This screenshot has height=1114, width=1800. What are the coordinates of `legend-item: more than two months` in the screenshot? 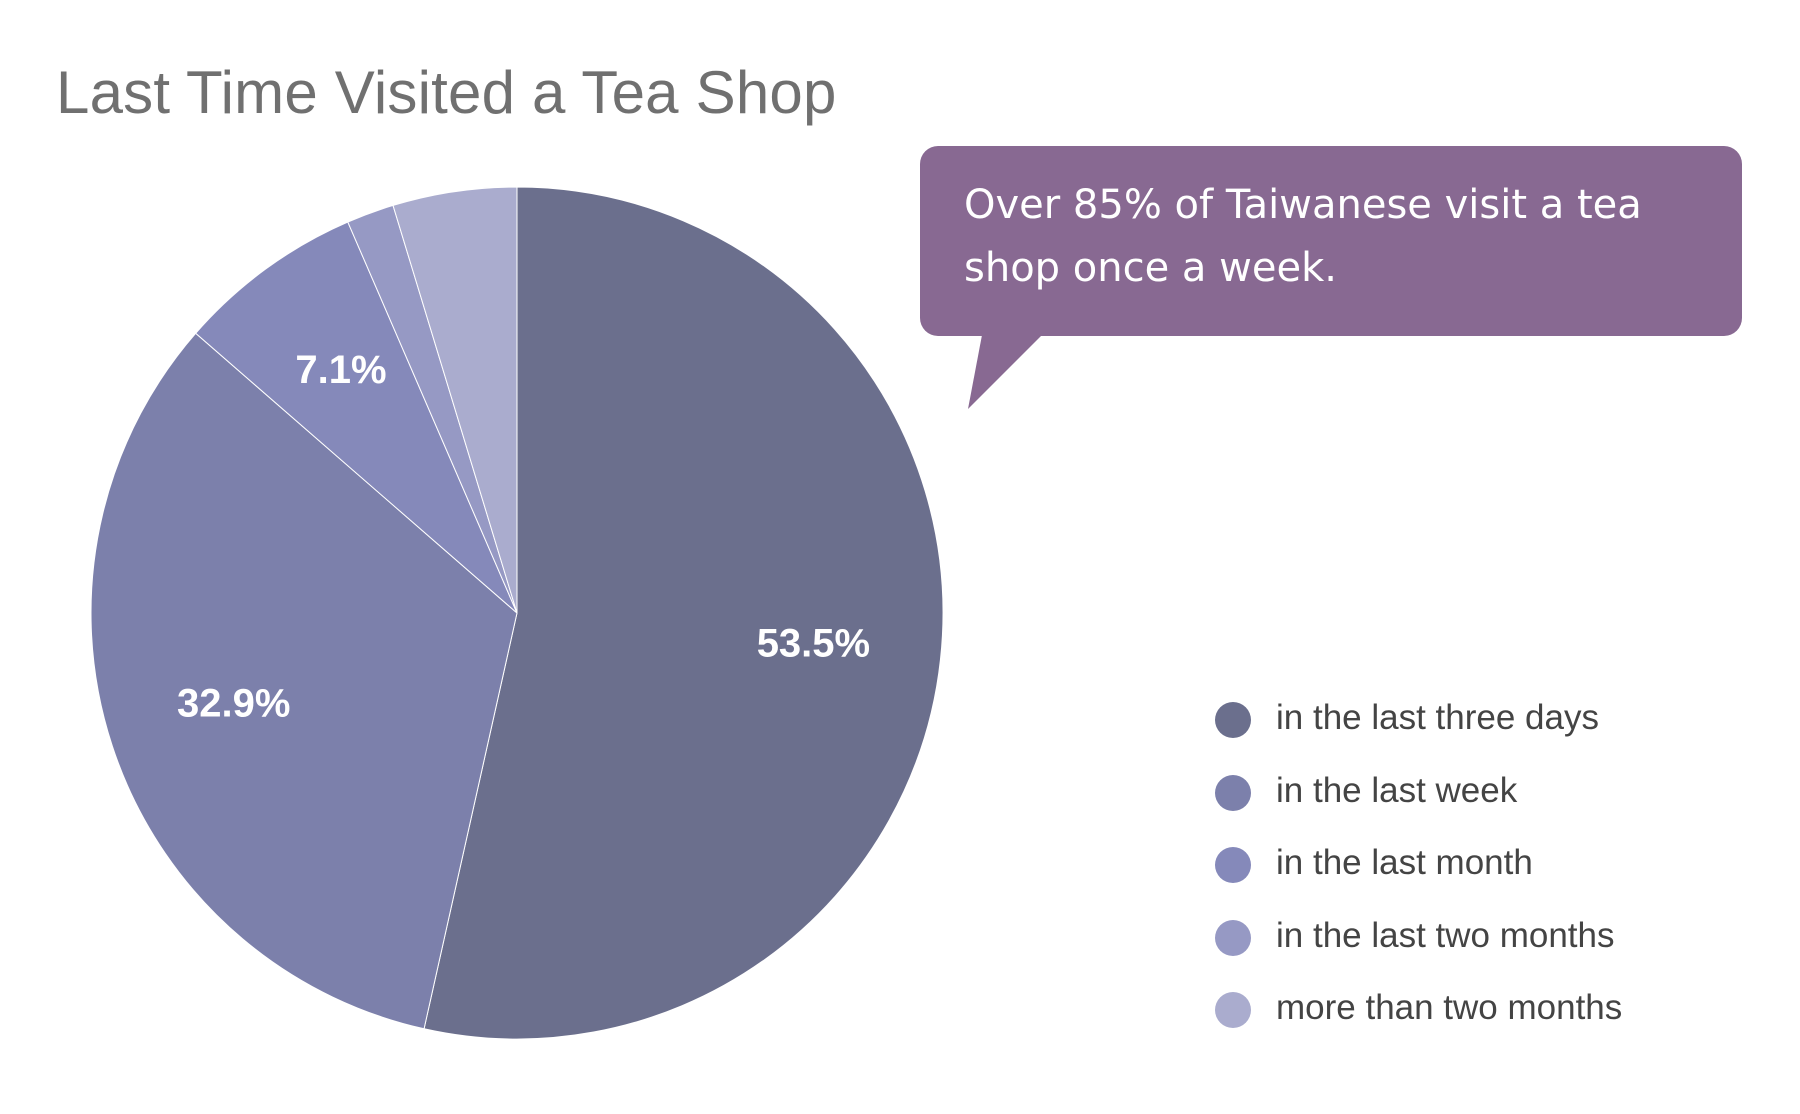 It's located at (1475, 1022).